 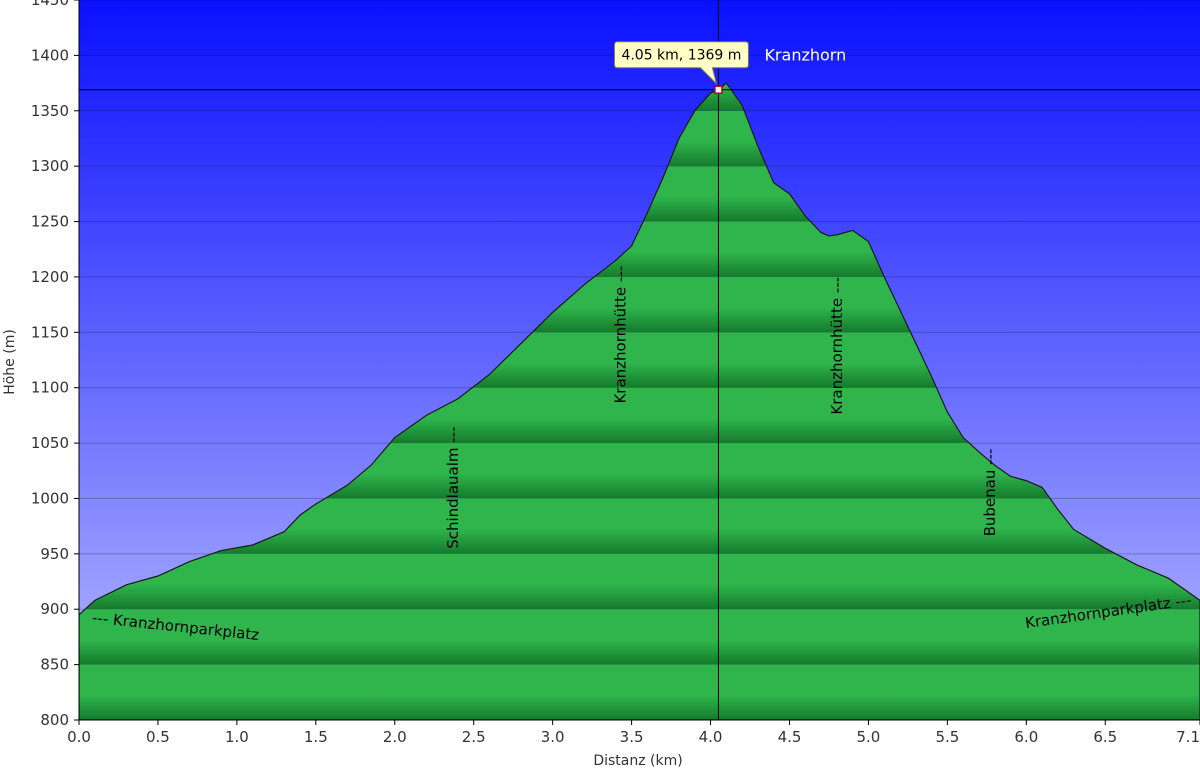 I want to click on x-tick-label: 2.5, so click(x=474, y=737).